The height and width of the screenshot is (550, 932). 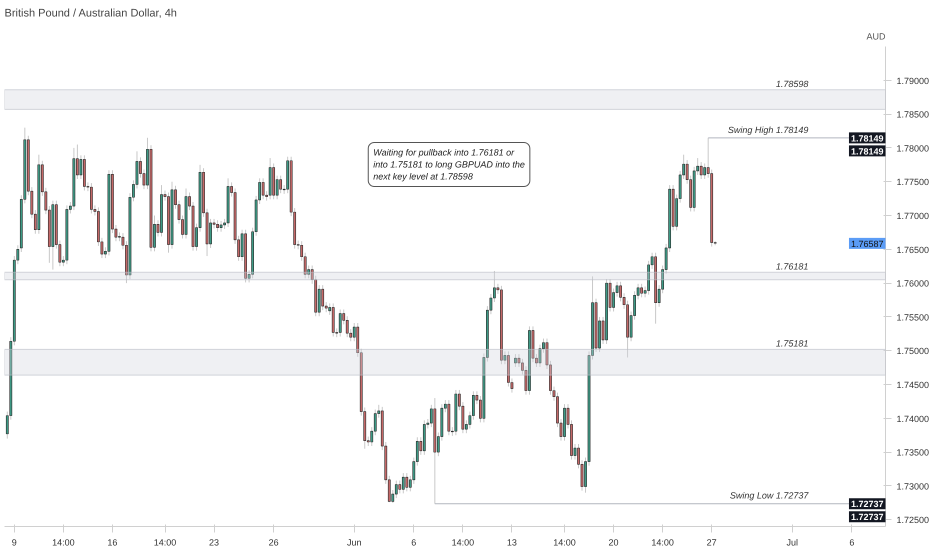 I want to click on ref-line-label: Swing High 1.78149, so click(x=768, y=129).